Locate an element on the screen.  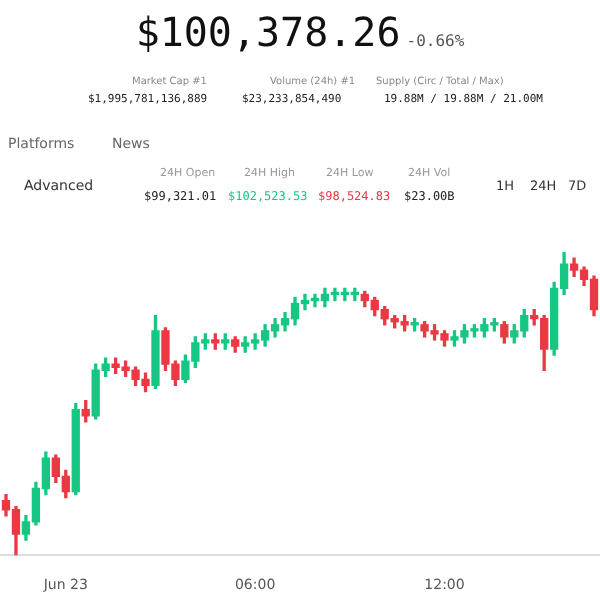
chart-title: $100,378.26 is located at coordinates (268, 32).